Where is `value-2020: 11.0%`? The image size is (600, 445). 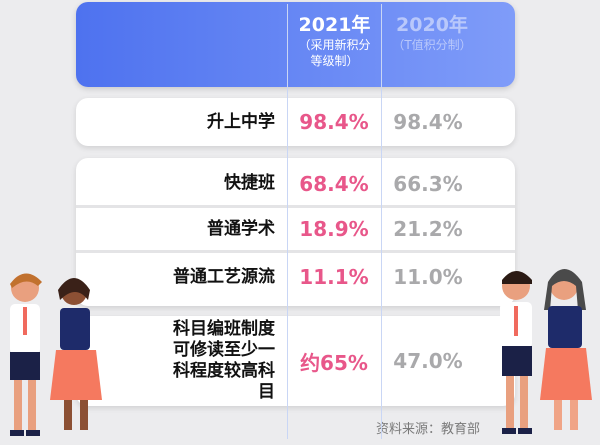
value-2020: 11.0% is located at coordinates (428, 277).